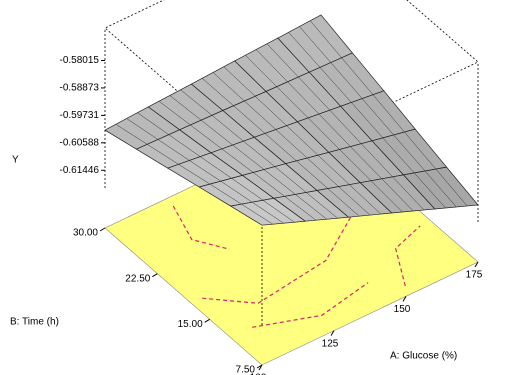 The image size is (508, 375). What do you see at coordinates (423, 356) in the screenshot?
I see `x-axis-label: A: Glucose (%)` at bounding box center [423, 356].